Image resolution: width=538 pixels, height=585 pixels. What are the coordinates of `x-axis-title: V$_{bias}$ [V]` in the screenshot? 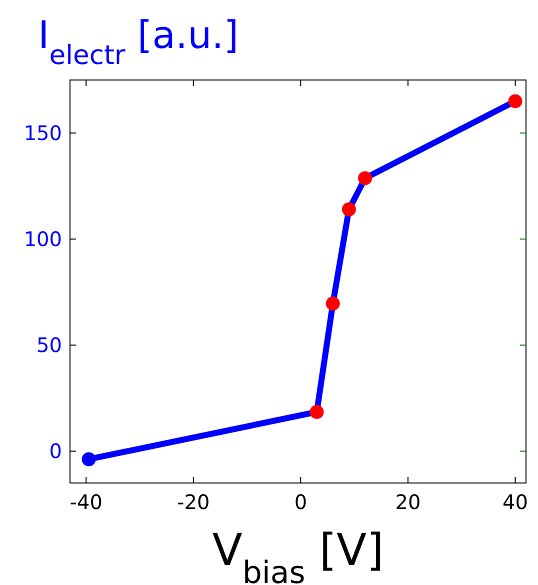 It's located at (298, 555).